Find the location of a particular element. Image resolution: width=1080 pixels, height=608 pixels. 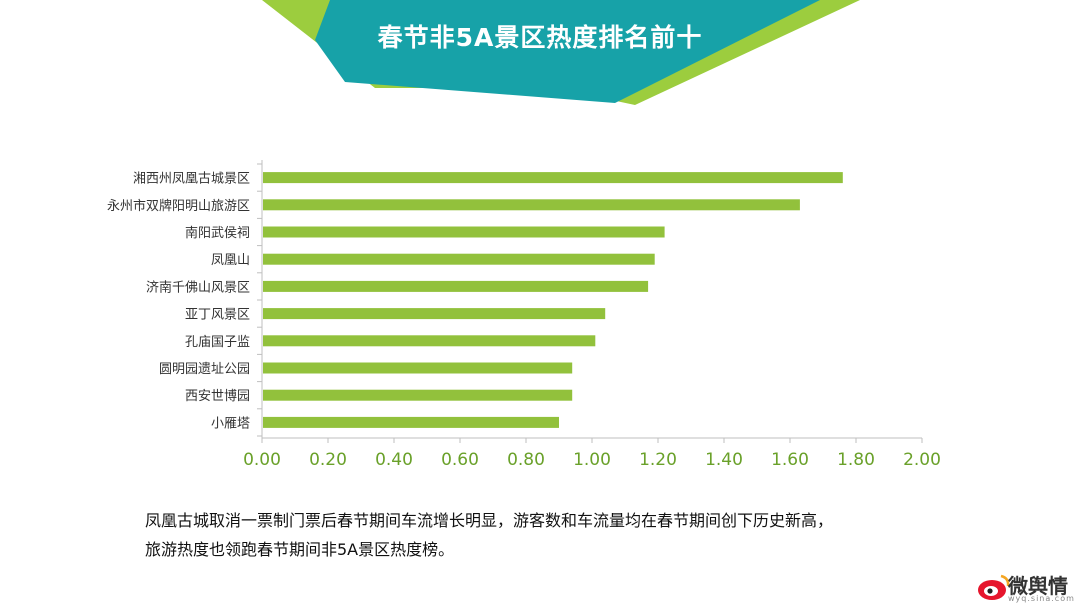

page-title: 春节非5A景区热度排名前十 is located at coordinates (540, 37).